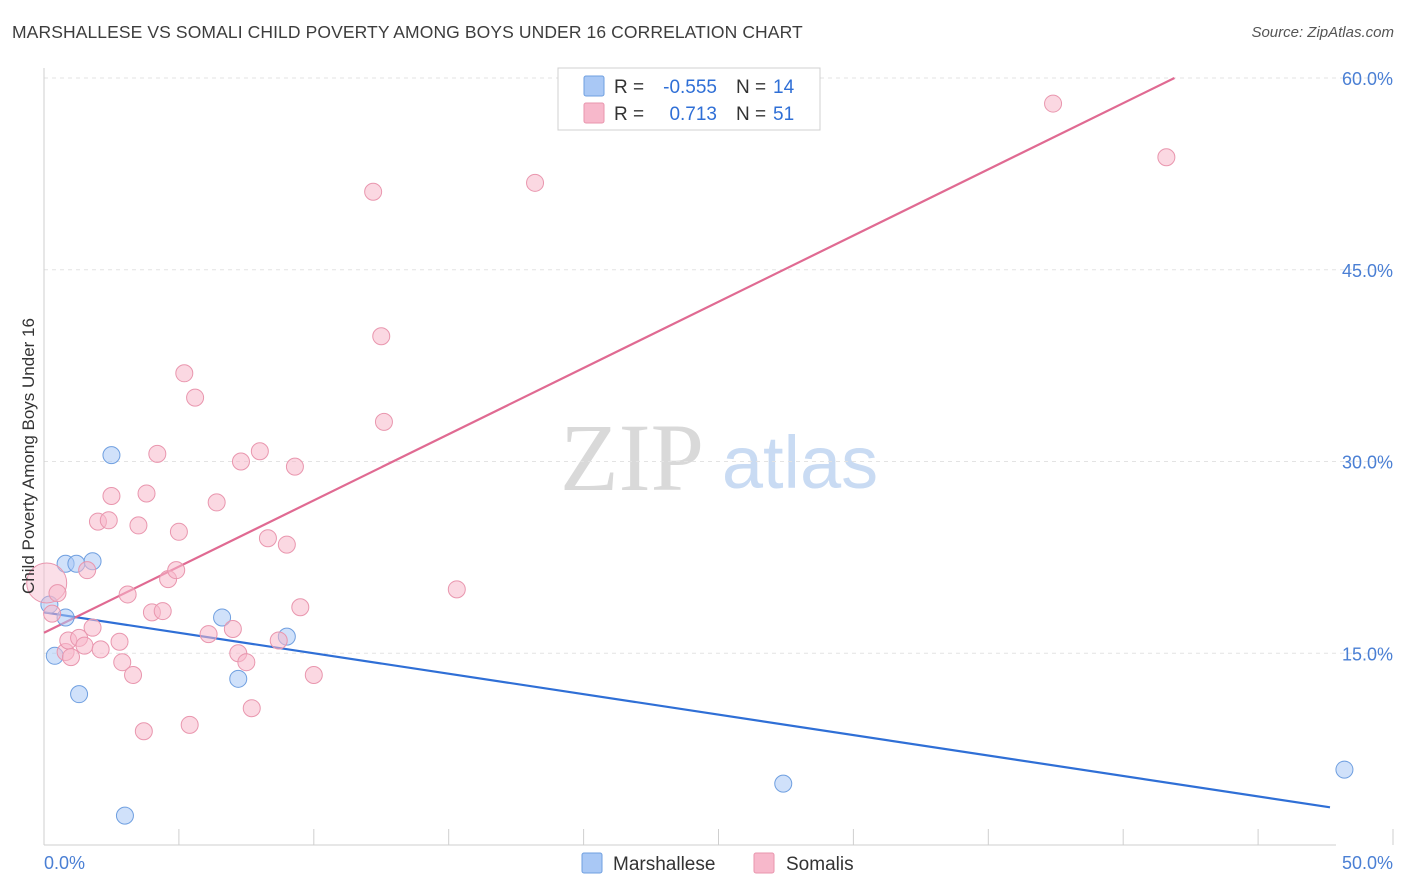  Describe the element at coordinates (664, 864) in the screenshot. I see `series-legend-marshallese: Marshallese` at that location.